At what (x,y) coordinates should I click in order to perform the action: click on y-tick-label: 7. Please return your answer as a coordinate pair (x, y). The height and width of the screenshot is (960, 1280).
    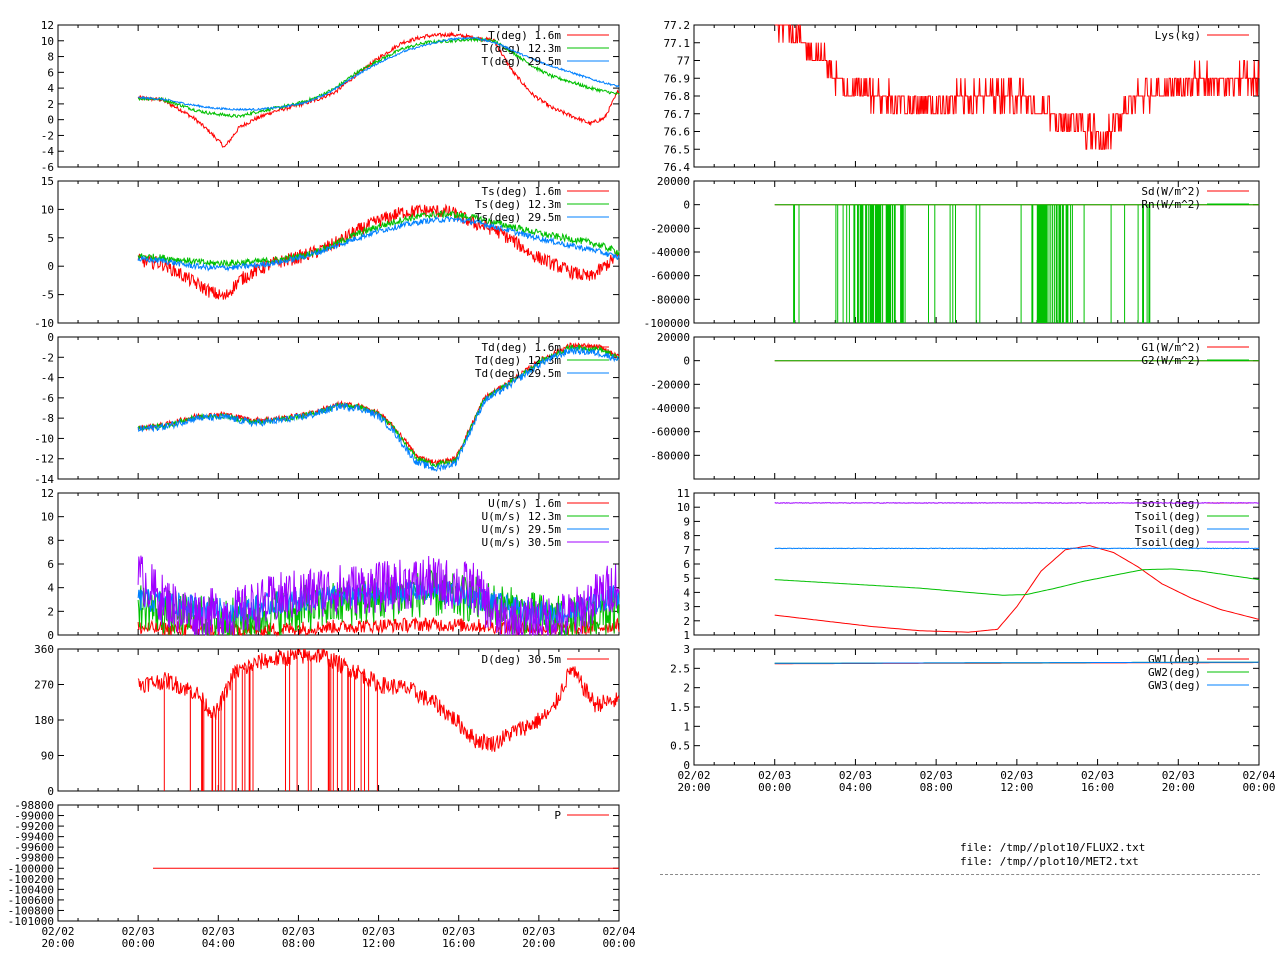
    Looking at the image, I should click on (686, 550).